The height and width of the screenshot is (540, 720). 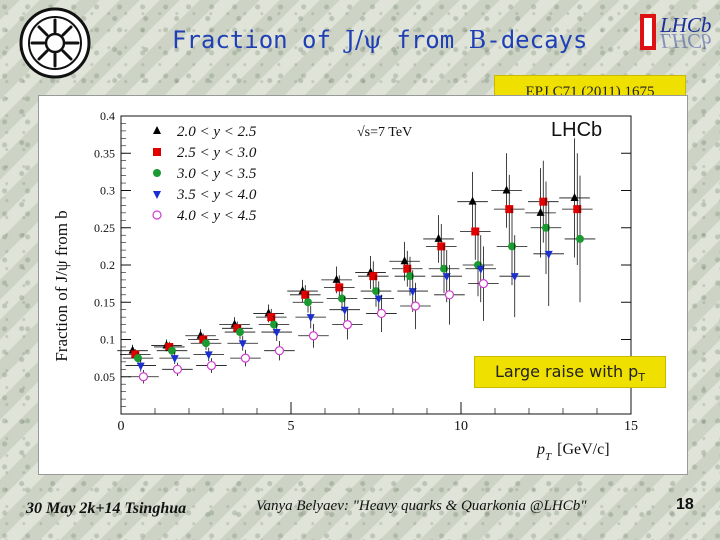 I want to click on title-symbol: J/ψ, so click(x=363, y=40).